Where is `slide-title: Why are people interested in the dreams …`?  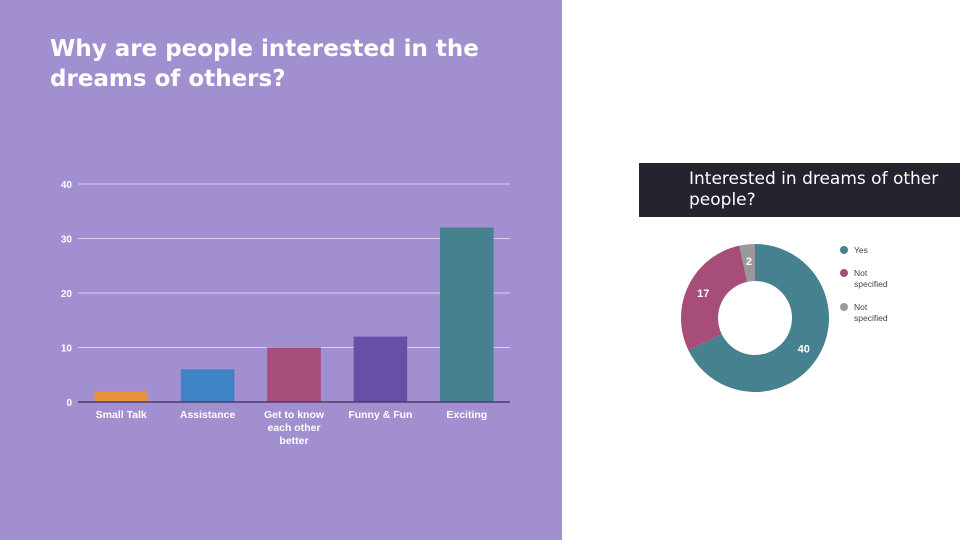 slide-title: Why are people interested in the dreams … is located at coordinates (264, 64).